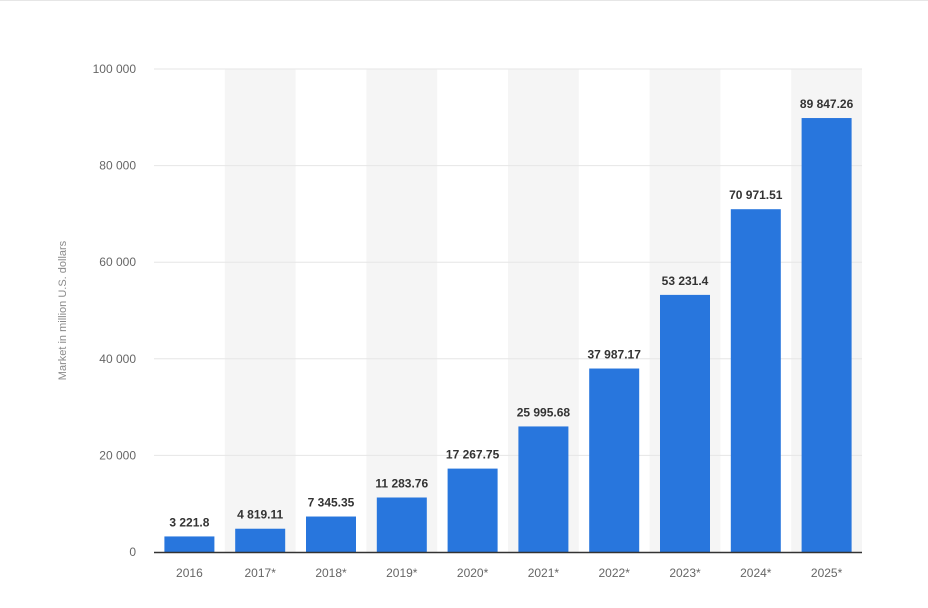 Image resolution: width=928 pixels, height=608 pixels. What do you see at coordinates (117, 455) in the screenshot?
I see `y-tick-label: 20 000` at bounding box center [117, 455].